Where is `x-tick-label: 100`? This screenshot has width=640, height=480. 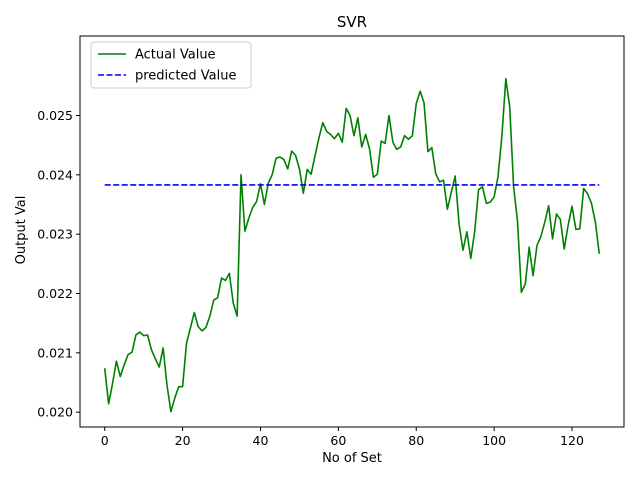
x-tick-label: 100 is located at coordinates (494, 440).